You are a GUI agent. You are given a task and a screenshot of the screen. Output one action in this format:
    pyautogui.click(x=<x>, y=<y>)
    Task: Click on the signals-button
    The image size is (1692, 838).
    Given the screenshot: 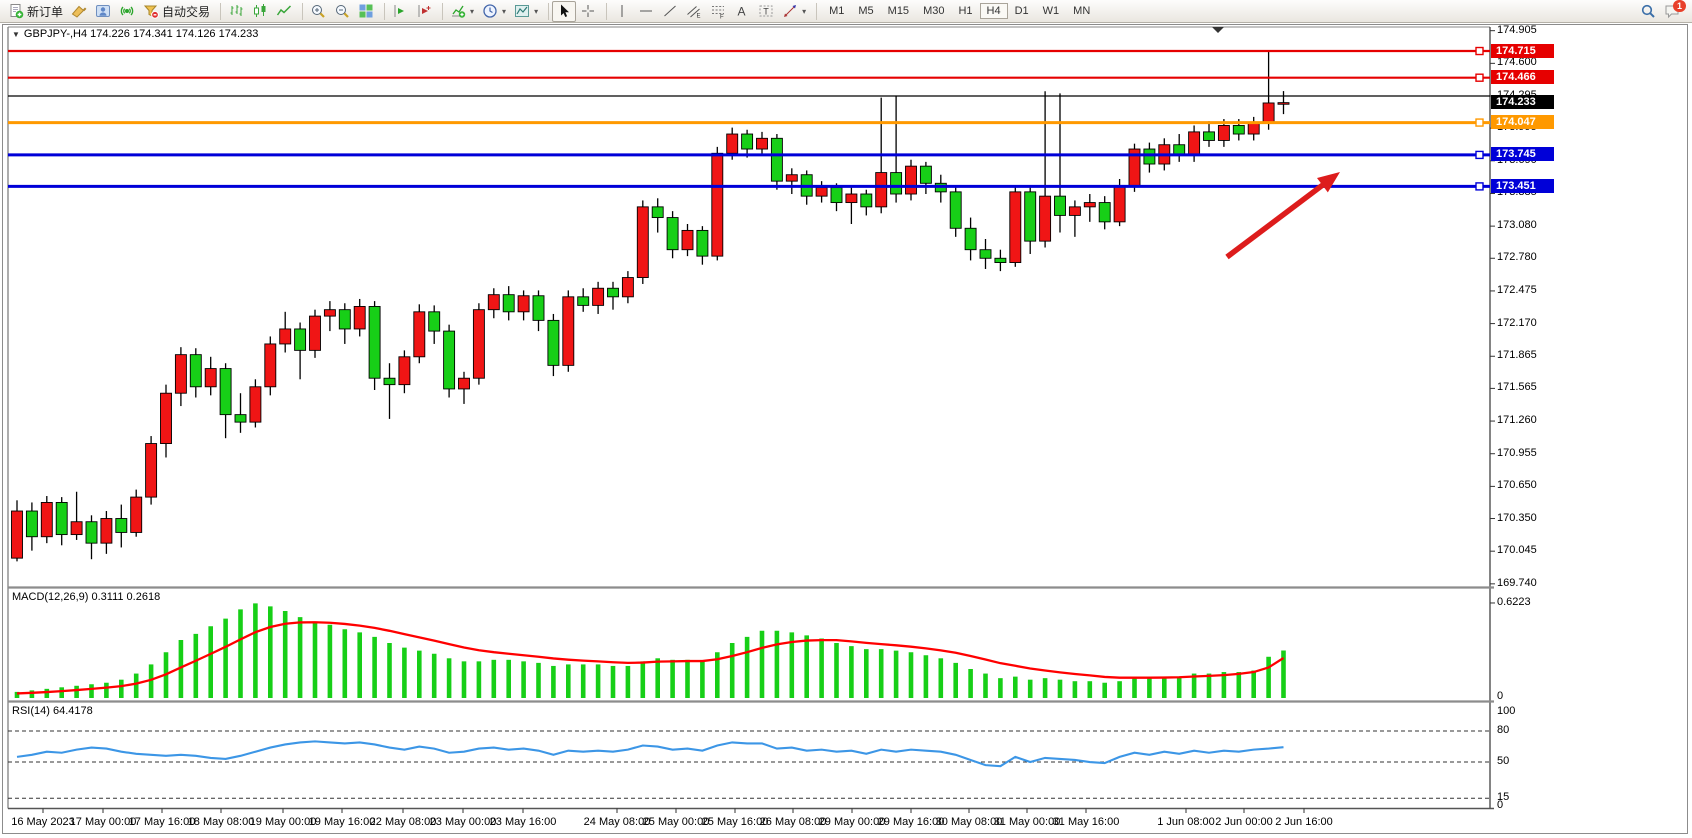 What is the action you would take?
    pyautogui.click(x=127, y=11)
    